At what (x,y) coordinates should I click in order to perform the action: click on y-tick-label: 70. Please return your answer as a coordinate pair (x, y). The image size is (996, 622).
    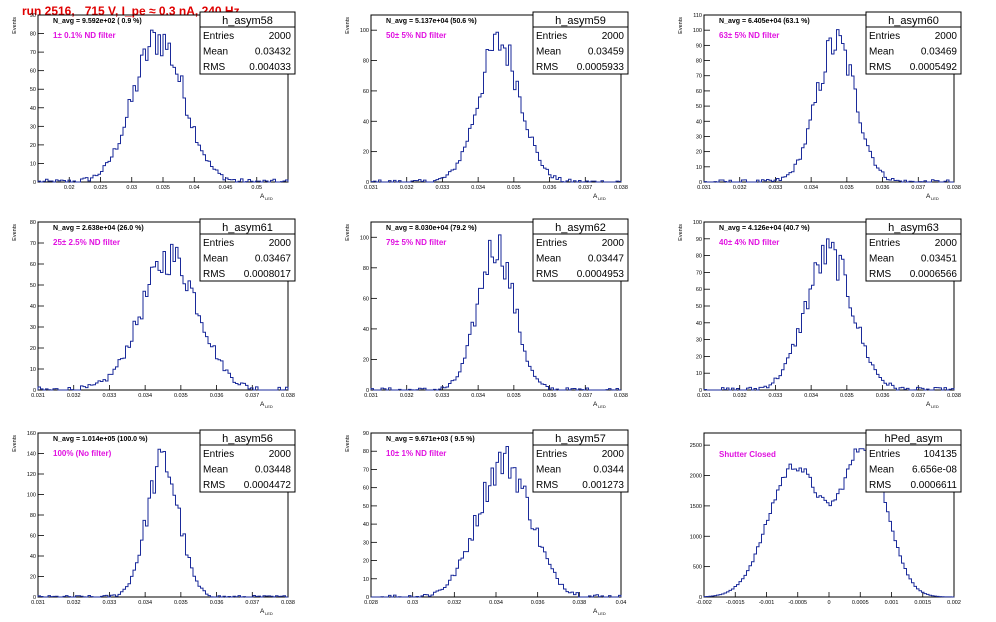
    Looking at the image, I should click on (699, 77).